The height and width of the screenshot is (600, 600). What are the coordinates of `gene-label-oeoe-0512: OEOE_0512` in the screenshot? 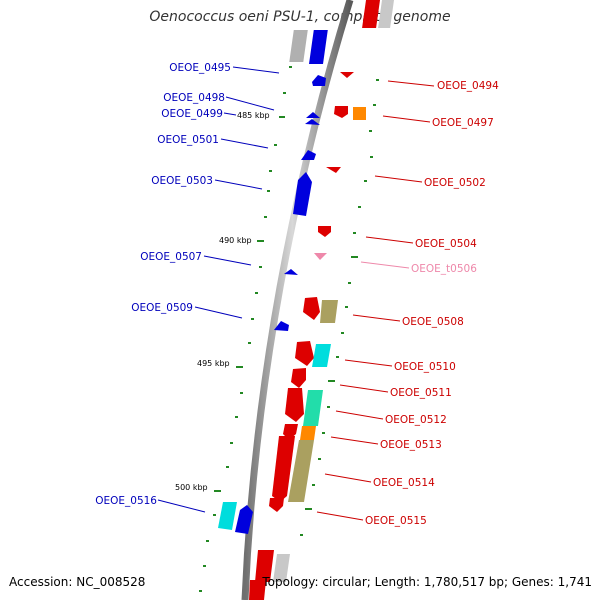 It's located at (416, 420).